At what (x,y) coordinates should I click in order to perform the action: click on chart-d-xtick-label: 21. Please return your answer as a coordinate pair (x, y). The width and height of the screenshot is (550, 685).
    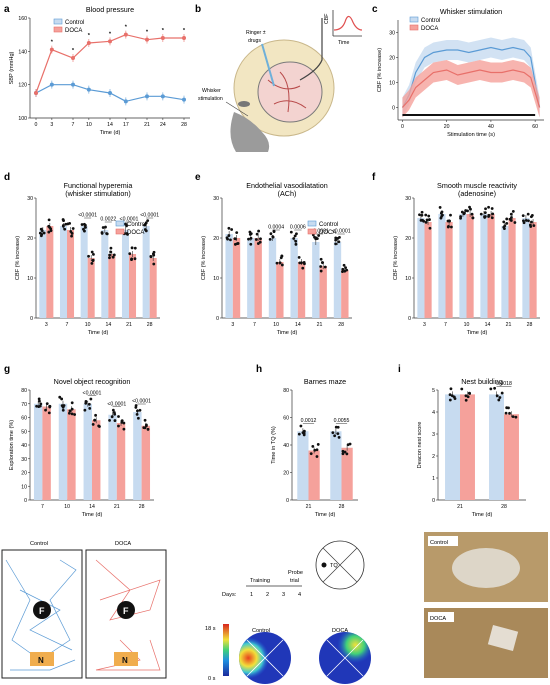
    Looking at the image, I should click on (129, 325).